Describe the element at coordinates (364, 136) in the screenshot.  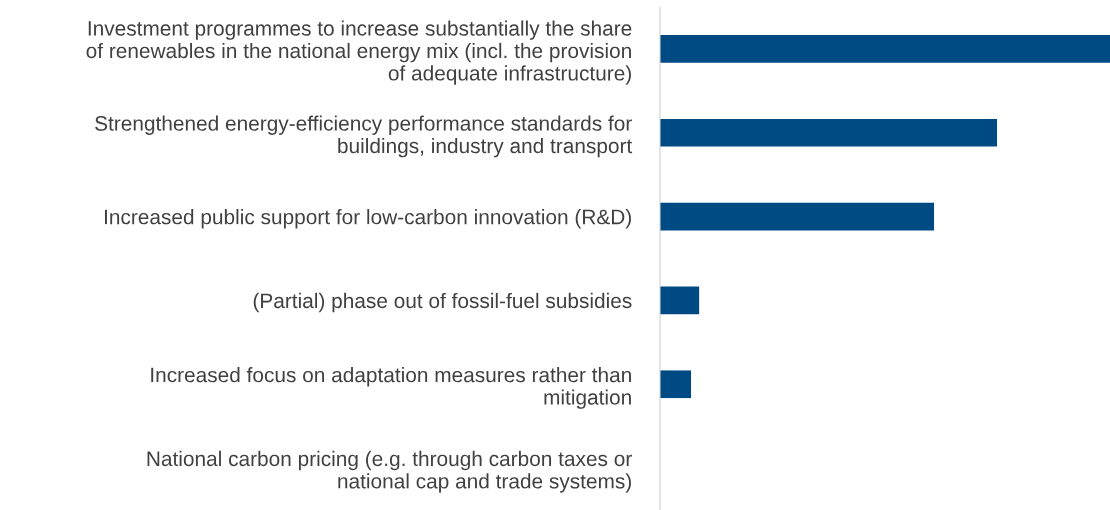
I see `y-tick-label: Strengthened energy-efficiency performance standards for buildings, industry and transport` at that location.